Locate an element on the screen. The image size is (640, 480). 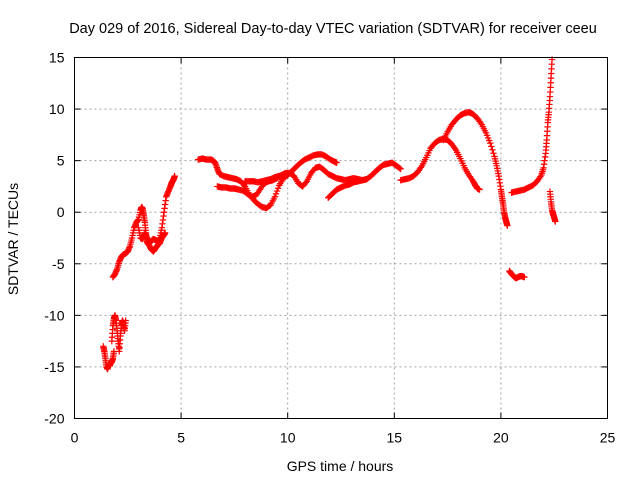
series-seg5 is located at coordinates (309, 179).